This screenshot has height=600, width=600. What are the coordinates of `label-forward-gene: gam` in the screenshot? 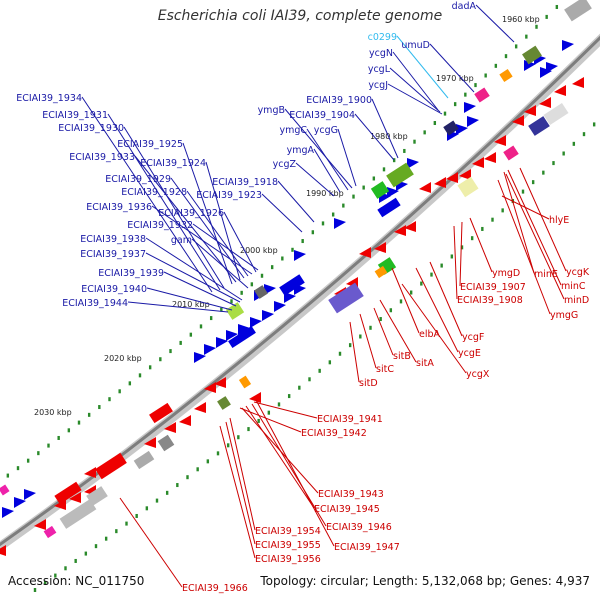 It's located at (181, 240).